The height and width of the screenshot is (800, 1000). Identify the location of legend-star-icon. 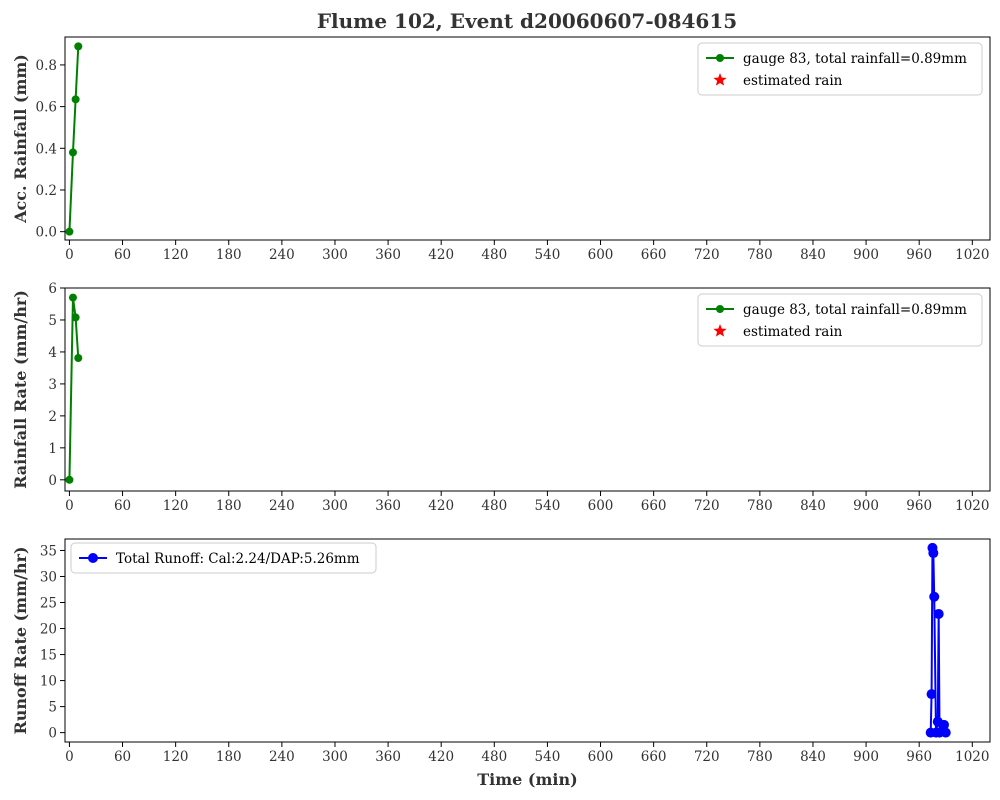
(720, 79).